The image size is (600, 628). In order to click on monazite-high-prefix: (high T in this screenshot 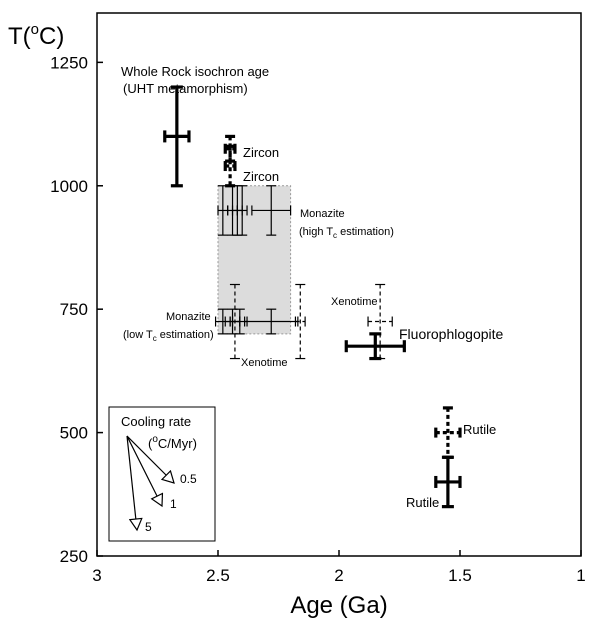, I will do `click(316, 232)`.